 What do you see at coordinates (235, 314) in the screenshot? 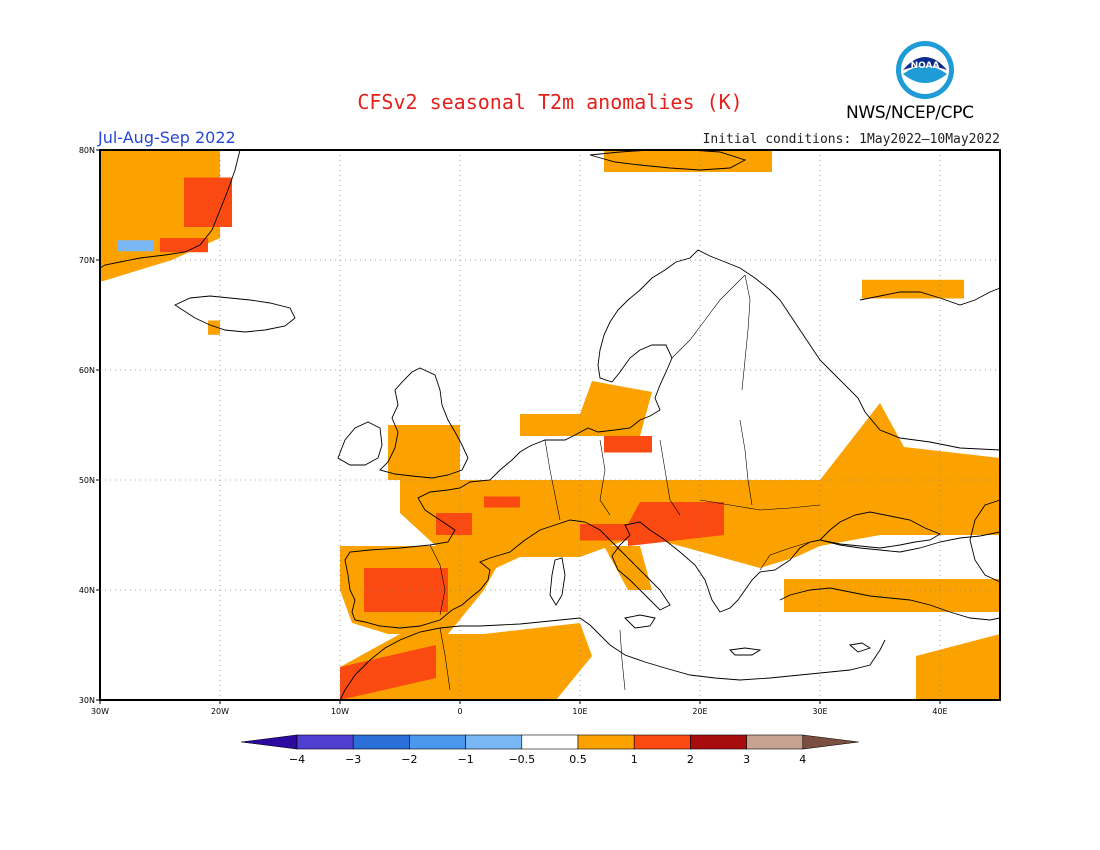
I see `coastline-iceland` at bounding box center [235, 314].